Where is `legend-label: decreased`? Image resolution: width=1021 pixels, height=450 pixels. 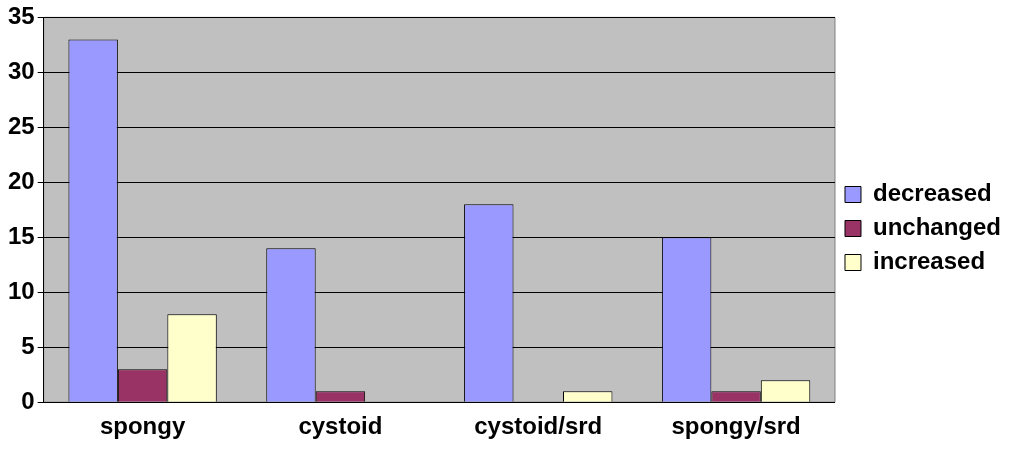 legend-label: decreased is located at coordinates (932, 193).